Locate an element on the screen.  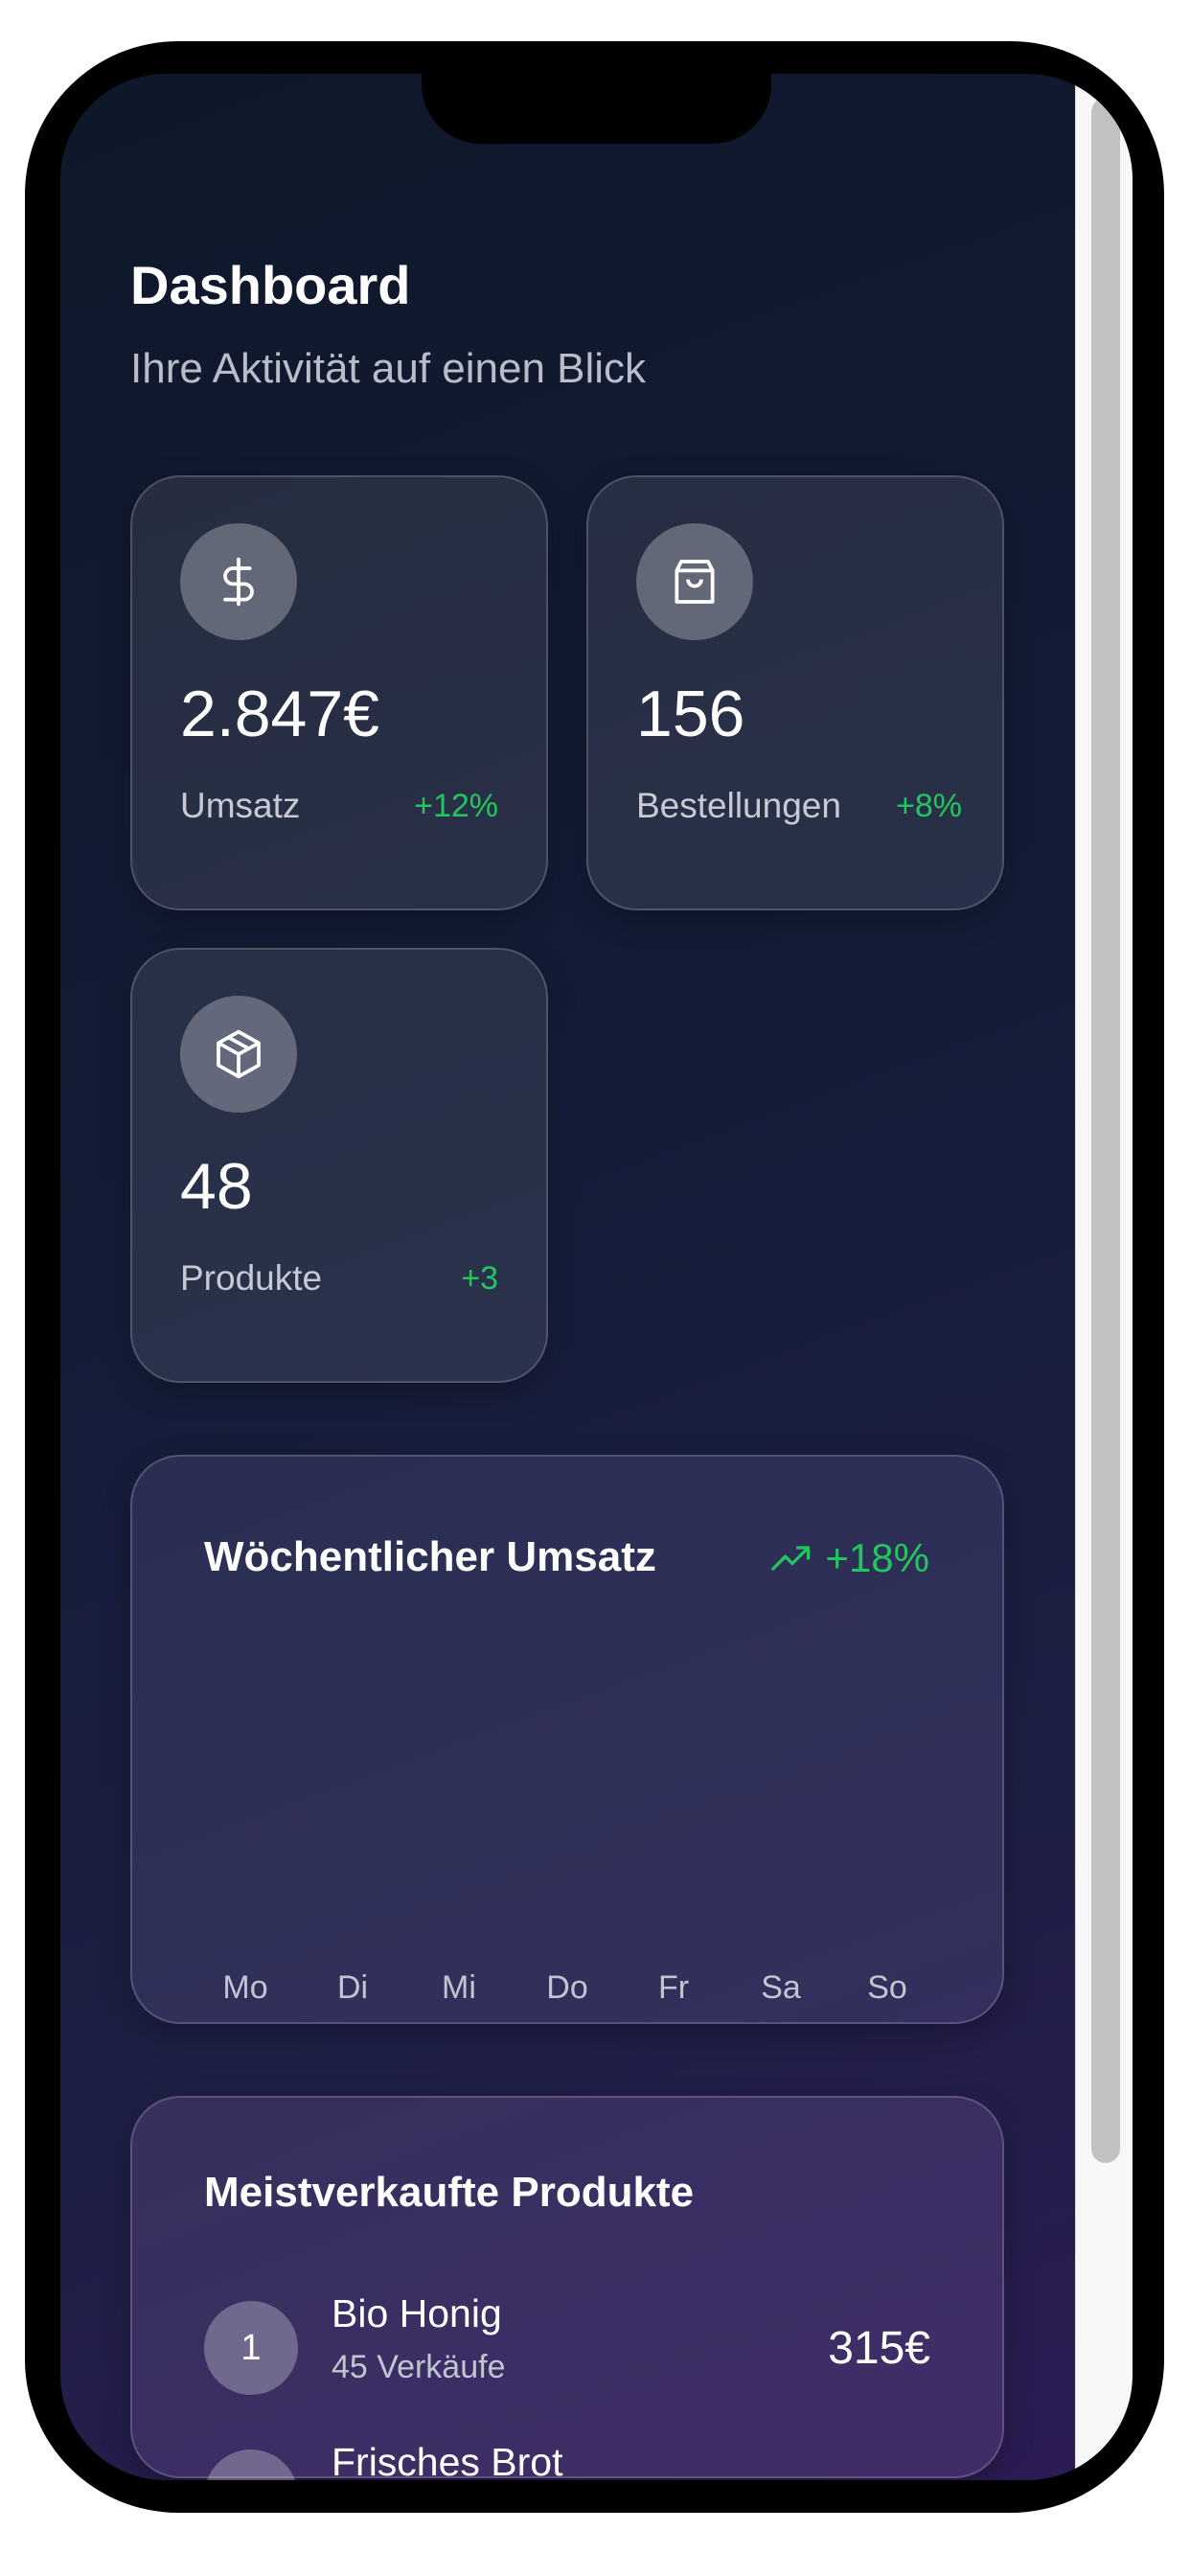
day-label: Di is located at coordinates (352, 1988).